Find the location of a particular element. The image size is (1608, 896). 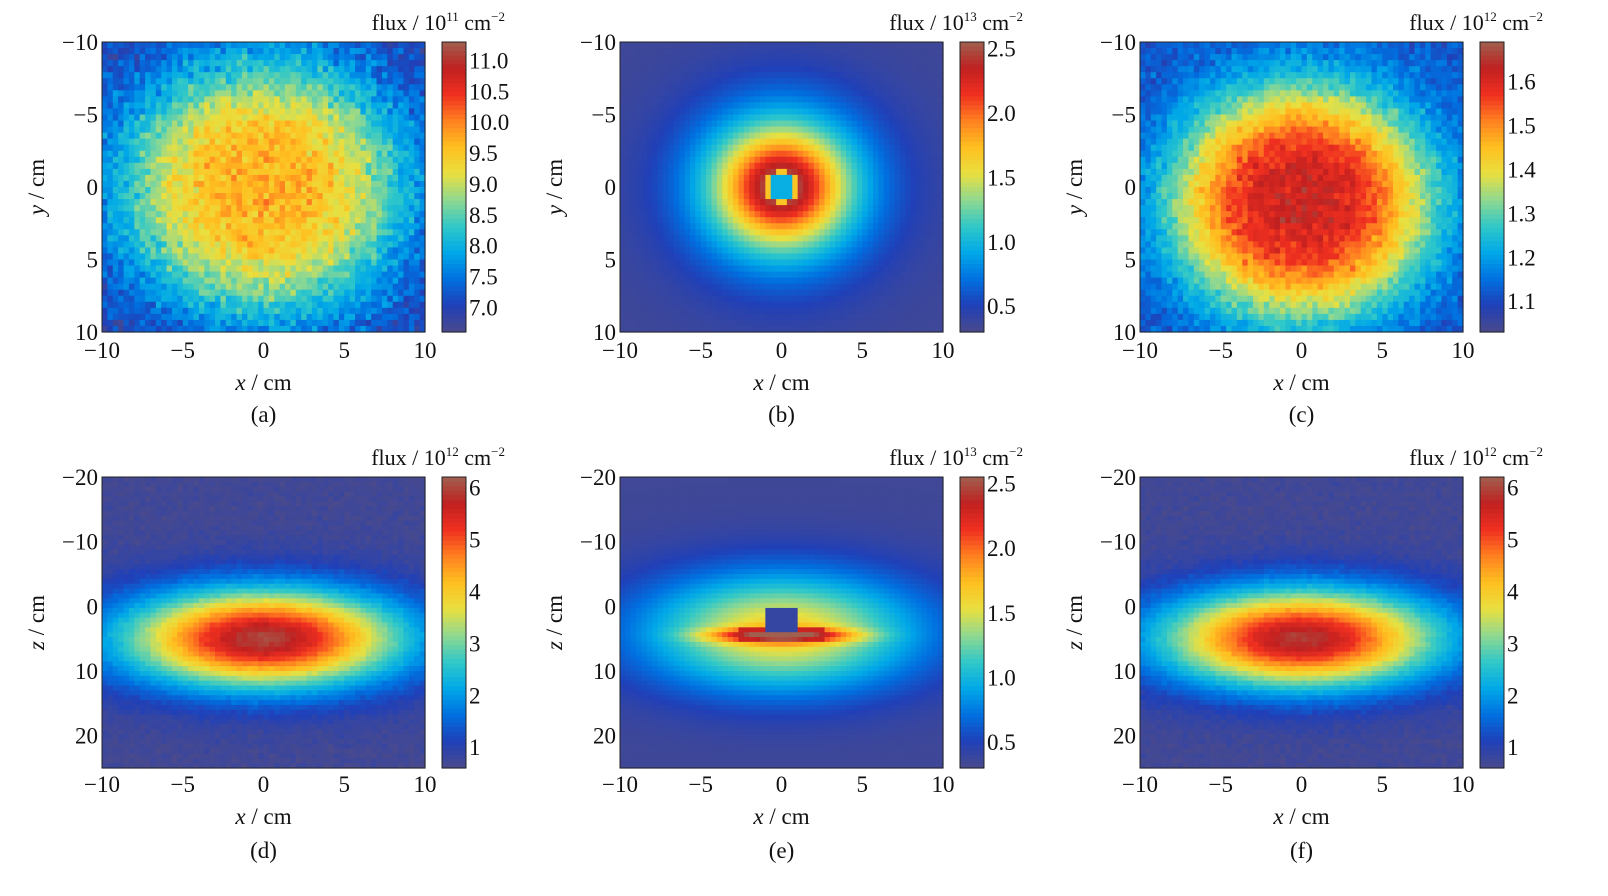

colorbar-units-label: flux / 1011 cm−2 is located at coordinates (438, 22).